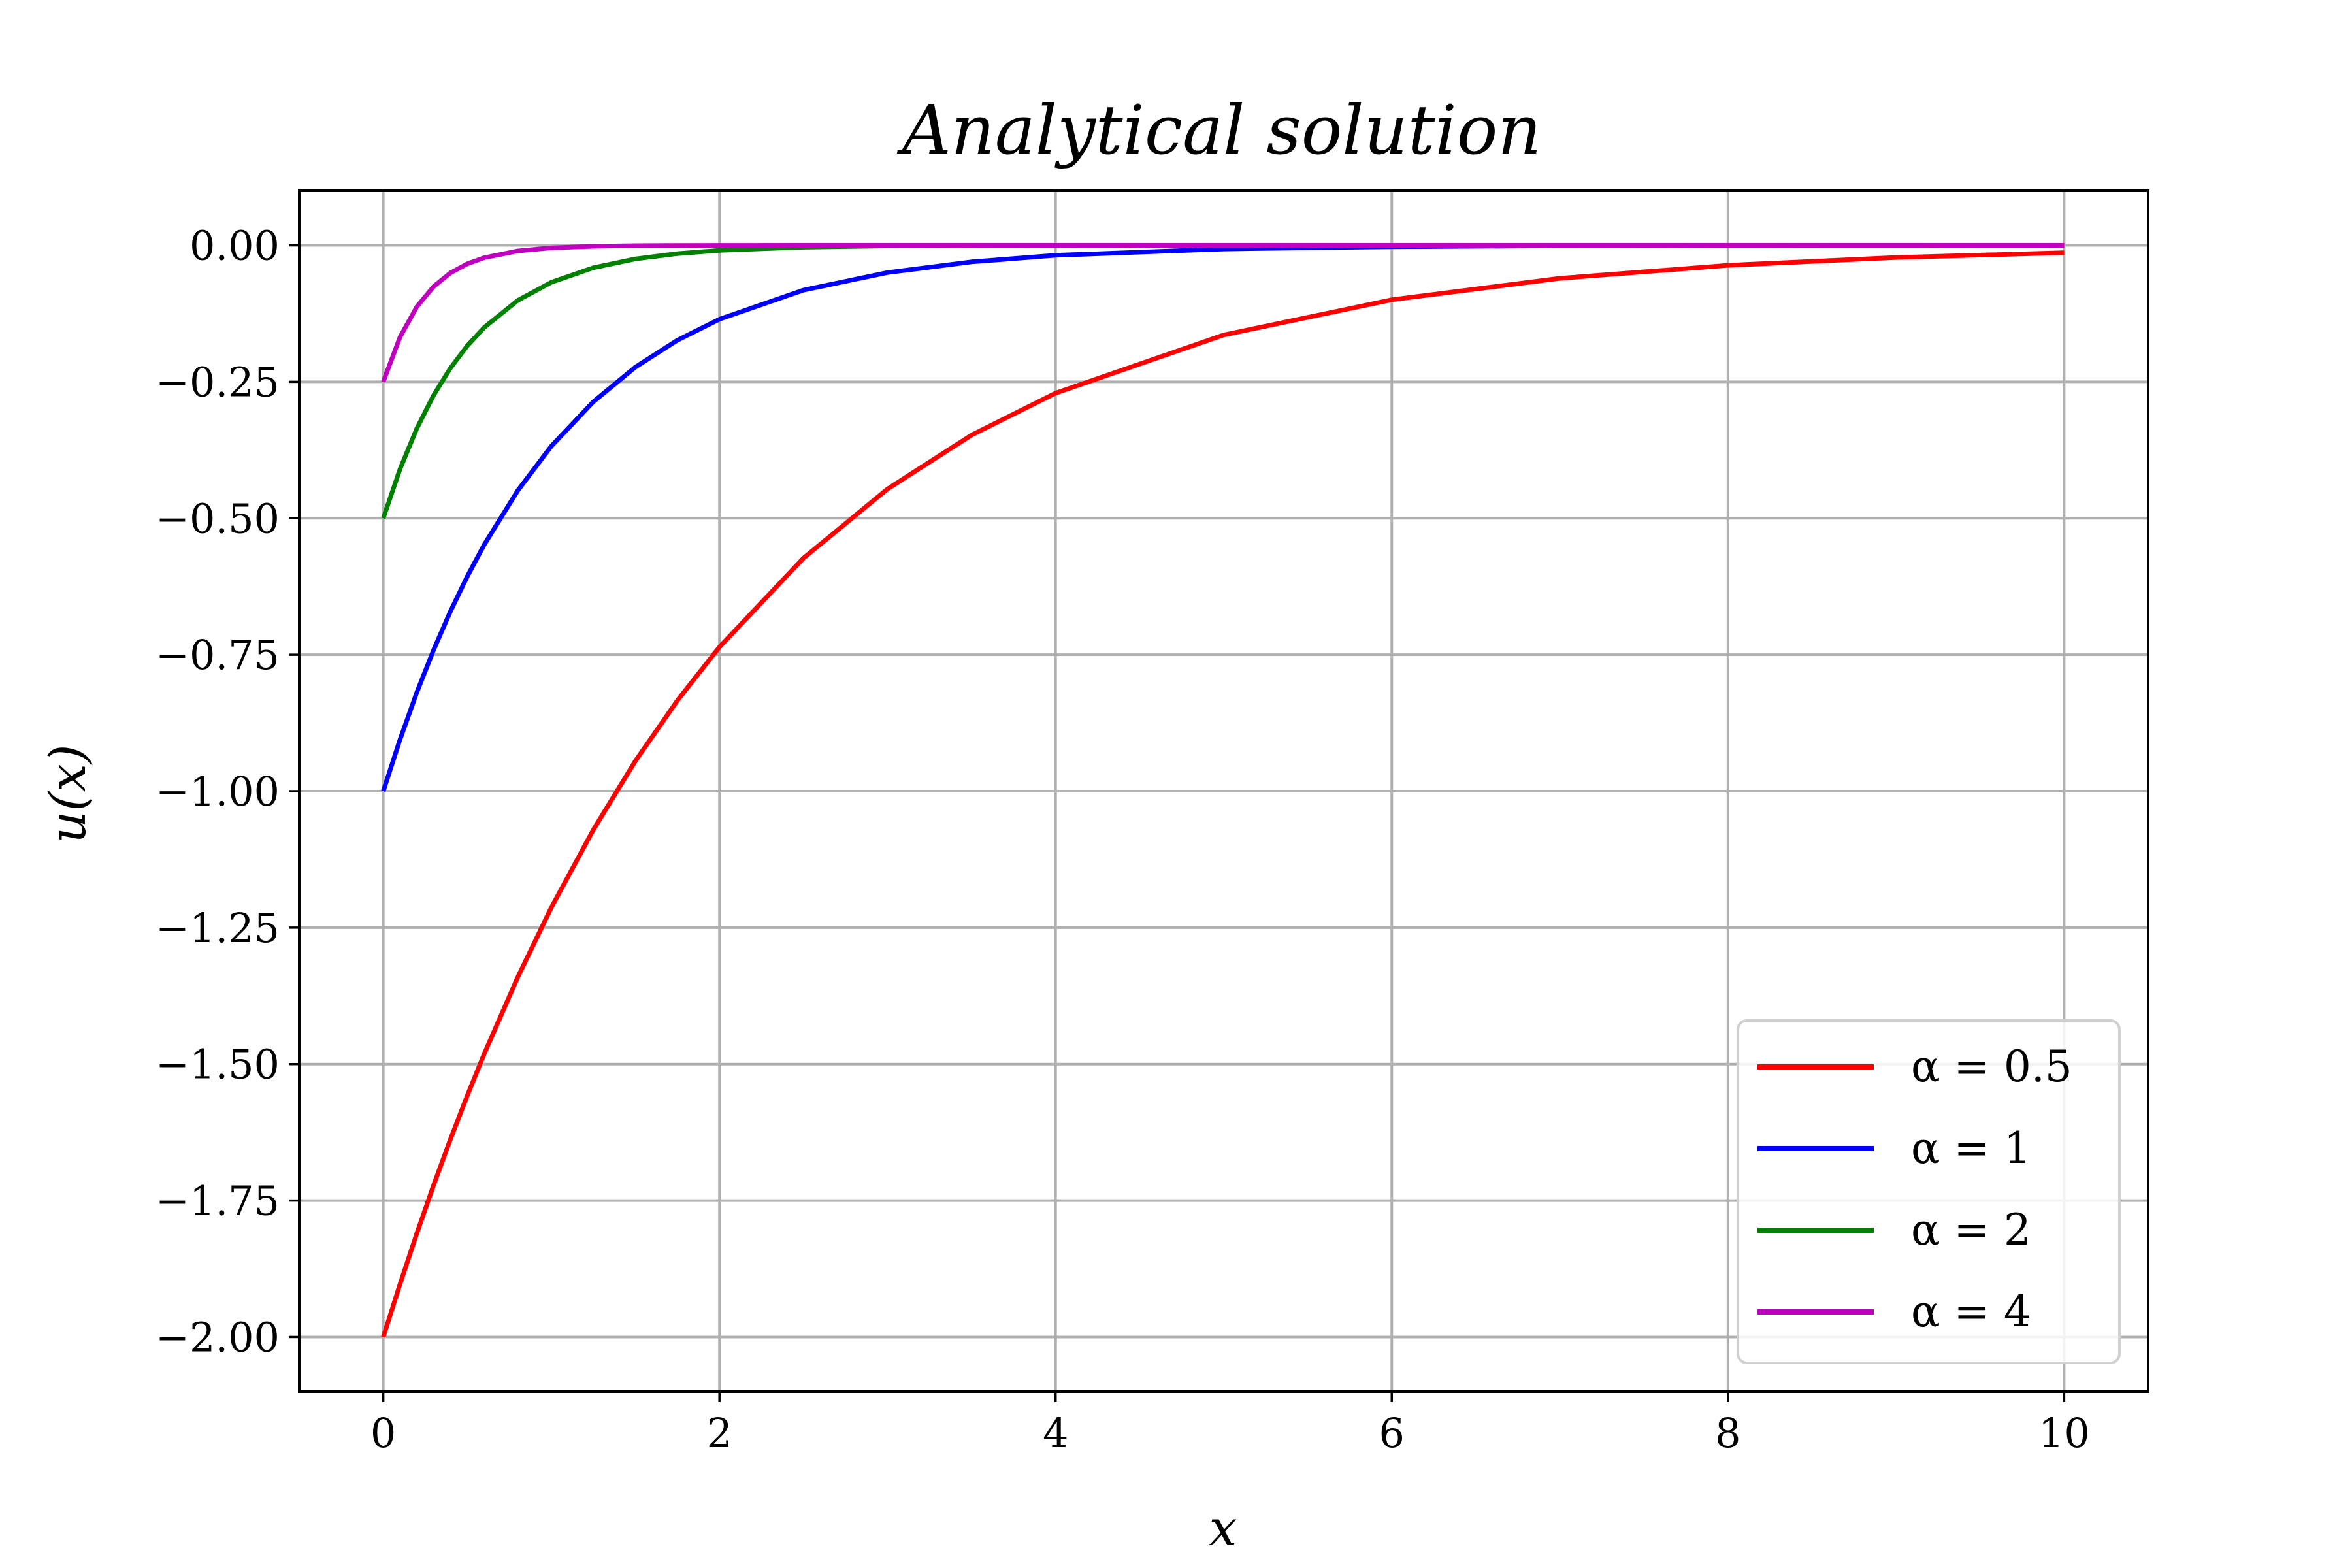 This screenshot has height=1568, width=2352. I want to click on y-tick-label: −1.25, so click(217, 928).